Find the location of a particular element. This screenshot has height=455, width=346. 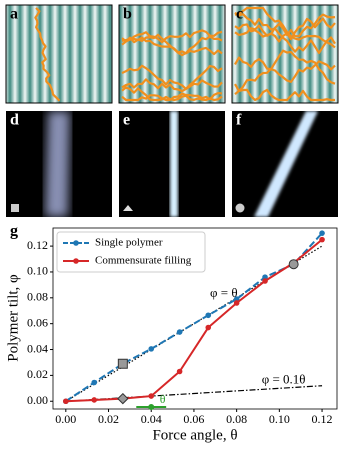

y-tick-label: 0.06 is located at coordinates (37, 322).